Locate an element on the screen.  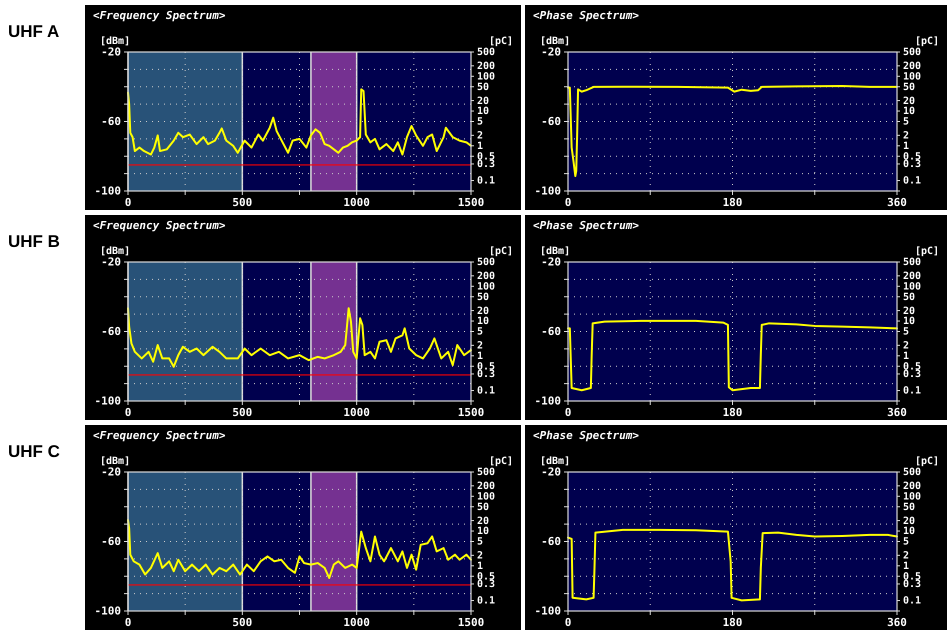
chart-subtitle: UHF A is located at coordinates (34, 31).